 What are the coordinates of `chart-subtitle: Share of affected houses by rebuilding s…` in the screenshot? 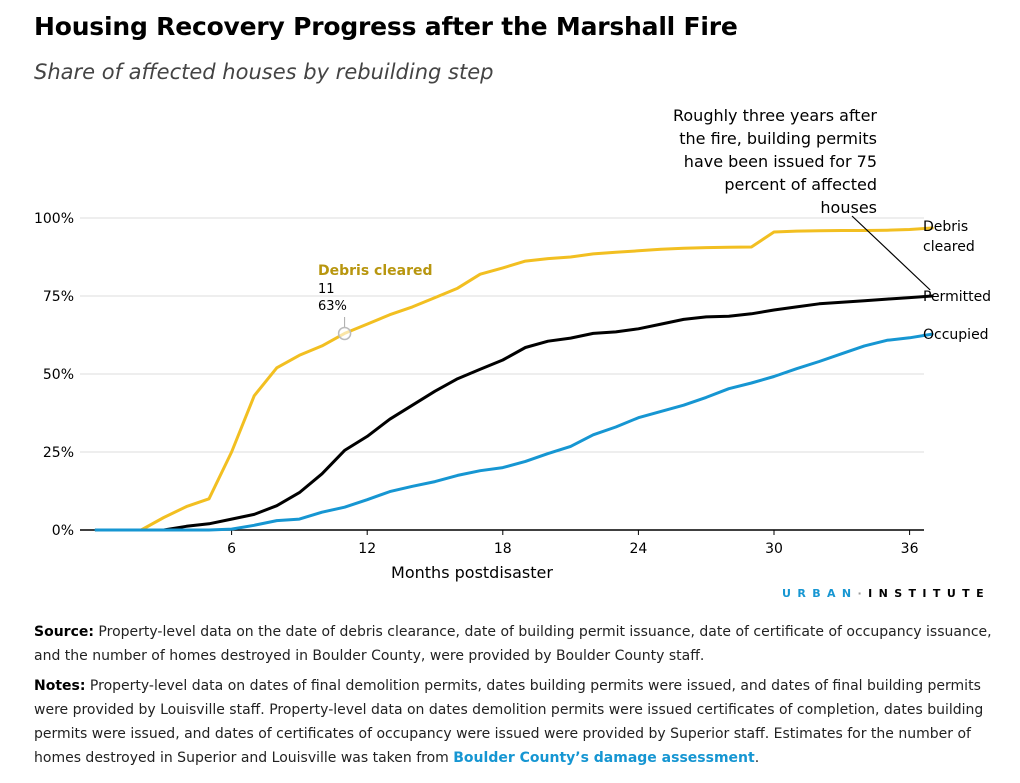 It's located at (264, 72).